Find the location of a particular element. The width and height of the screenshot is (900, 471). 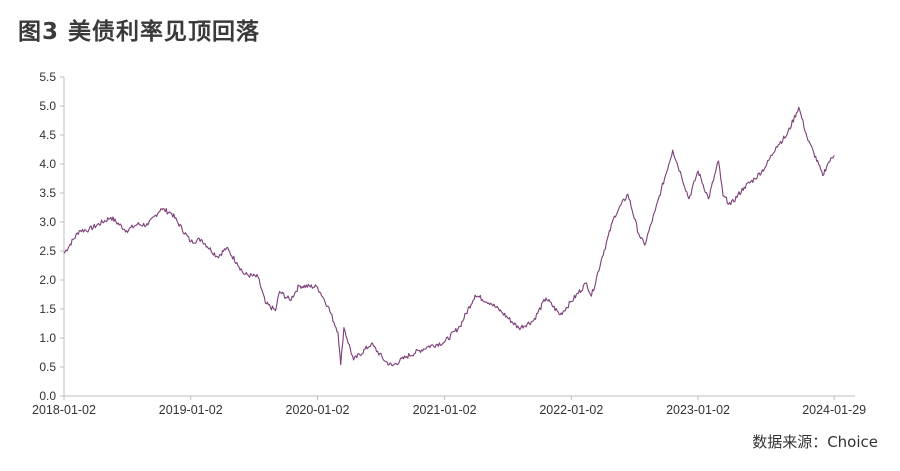

y-tick-label: 2.0 is located at coordinates (47, 280).